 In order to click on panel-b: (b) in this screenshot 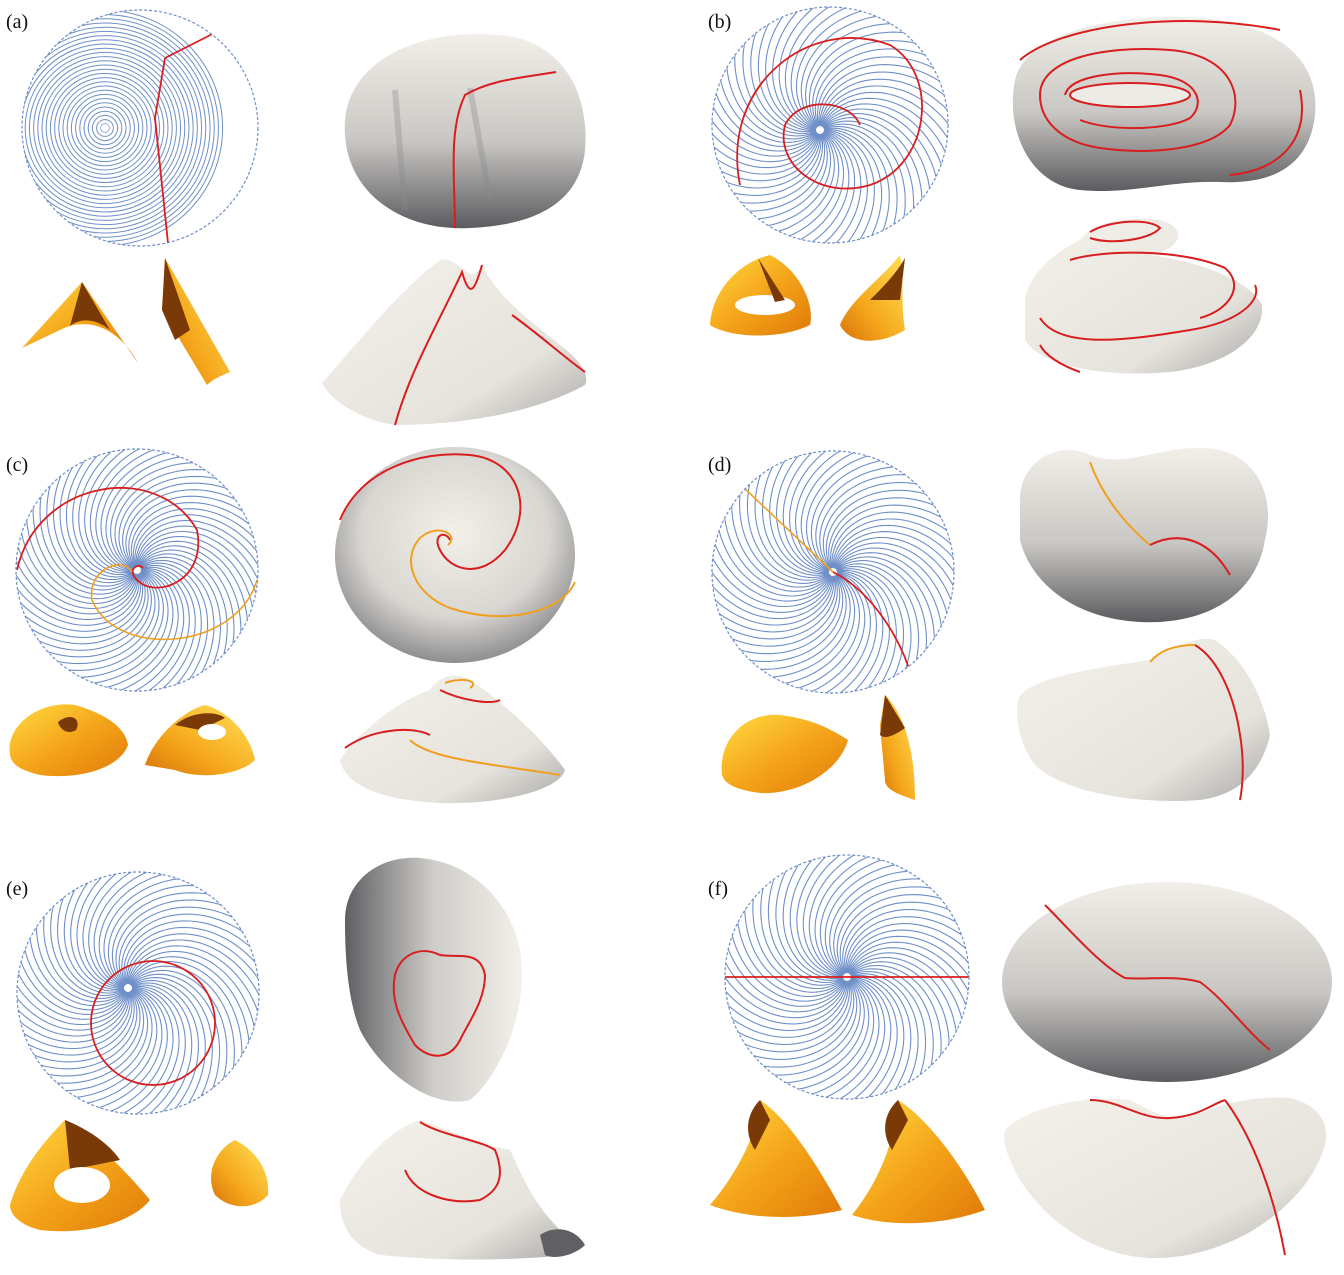, I will do `click(1012, 190)`.